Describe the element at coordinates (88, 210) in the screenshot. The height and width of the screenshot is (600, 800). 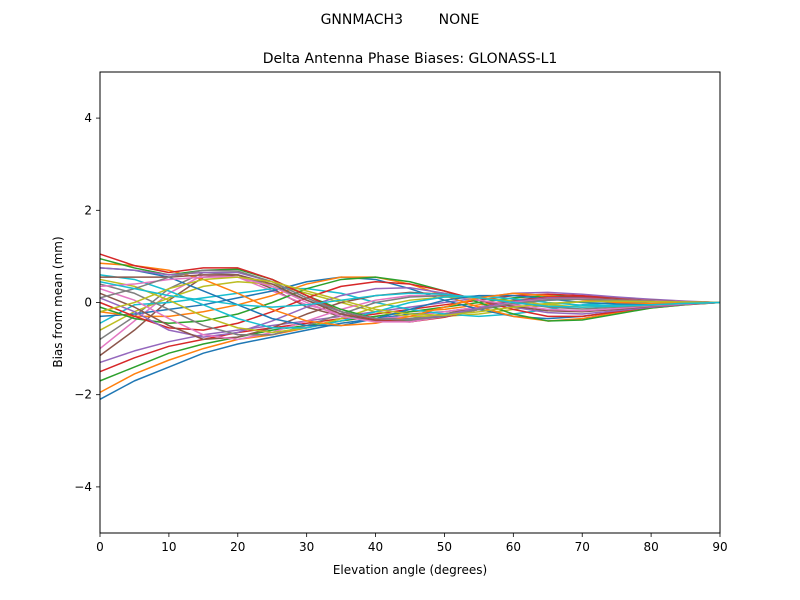
I see `y-tick-label: 2` at that location.